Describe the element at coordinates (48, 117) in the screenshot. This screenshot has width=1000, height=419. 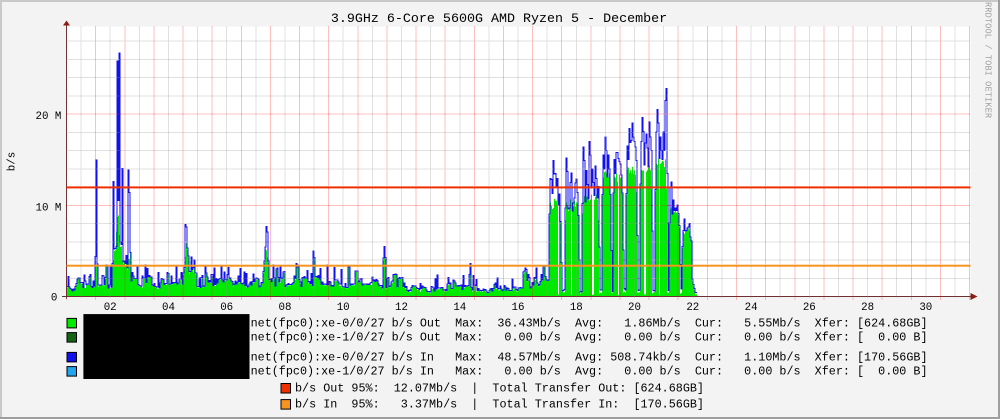
I see `svg-text: 20 M` at that location.